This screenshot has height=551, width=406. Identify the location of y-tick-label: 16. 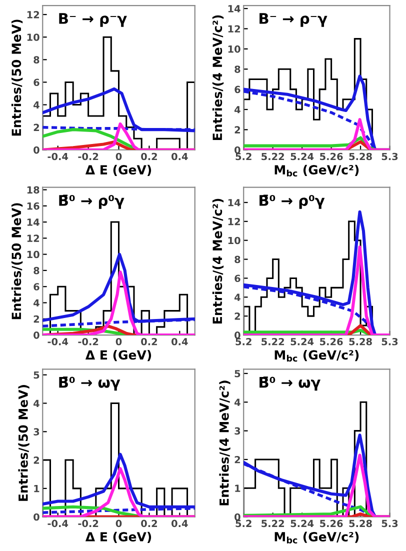
(33, 206).